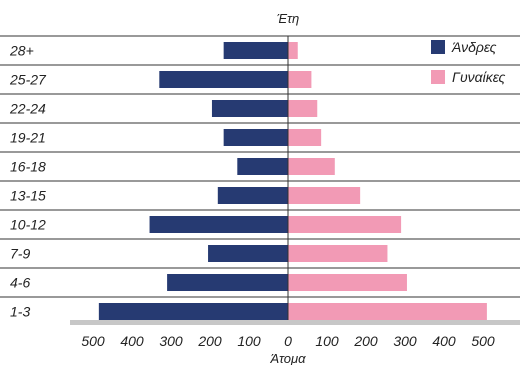 Image resolution: width=520 pixels, height=365 pixels. I want to click on category-label: 1-3, so click(20, 312).